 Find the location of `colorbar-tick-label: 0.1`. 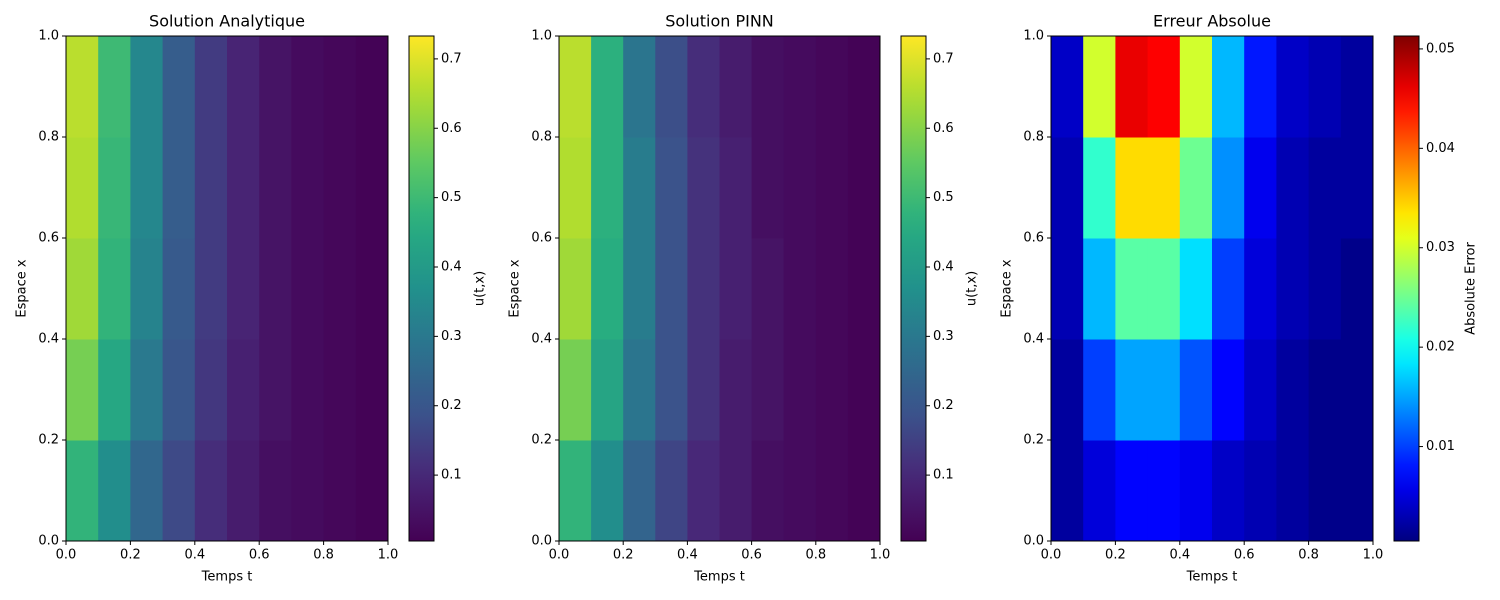

colorbar-tick-label: 0.1 is located at coordinates (943, 475).